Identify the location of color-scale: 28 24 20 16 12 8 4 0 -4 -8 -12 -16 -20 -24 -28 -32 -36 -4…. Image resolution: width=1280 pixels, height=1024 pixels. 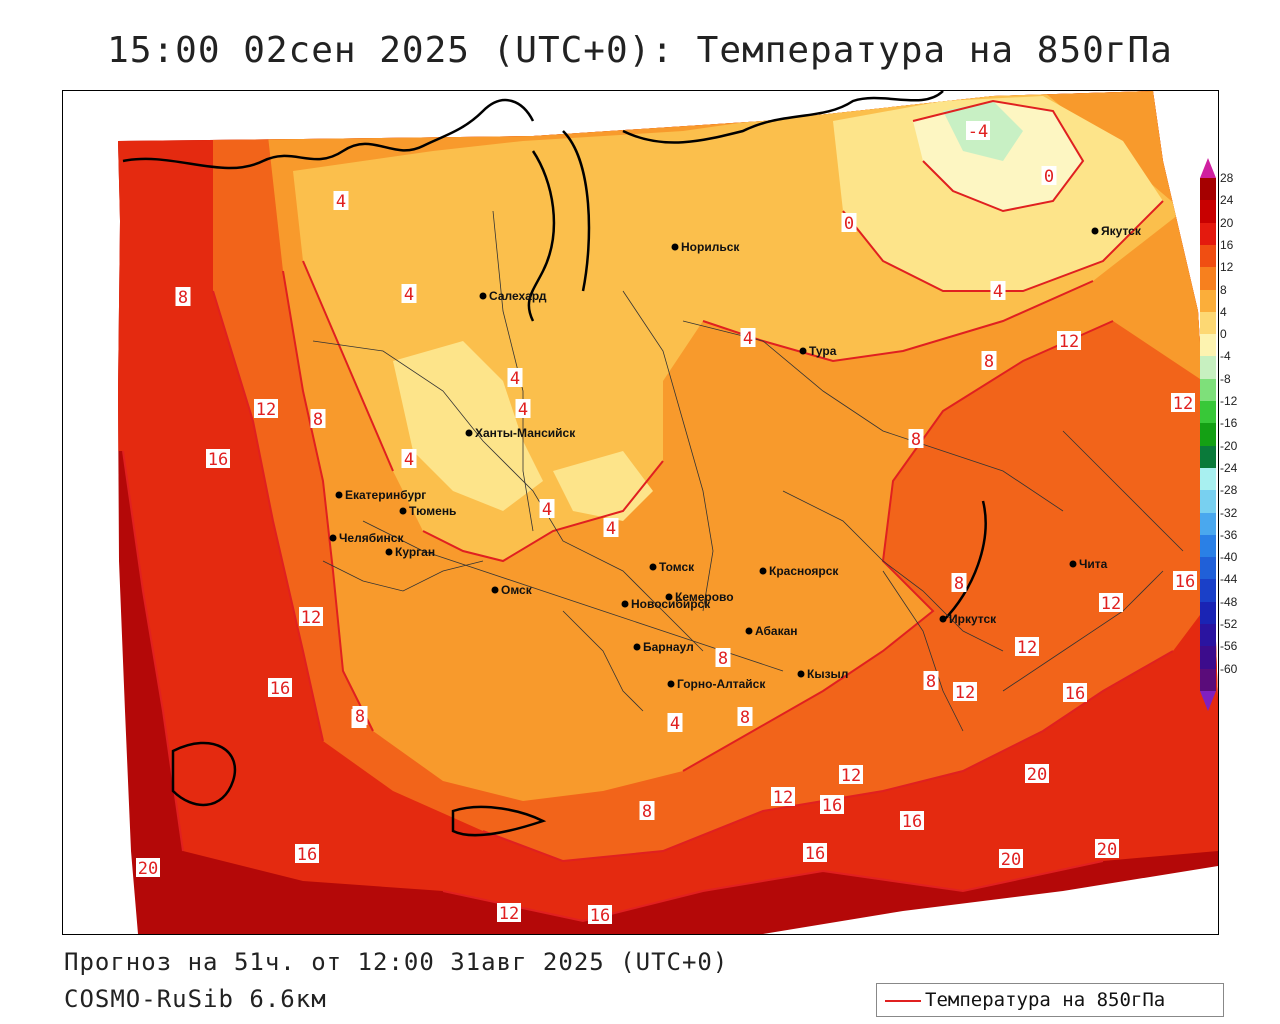
(1240, 434).